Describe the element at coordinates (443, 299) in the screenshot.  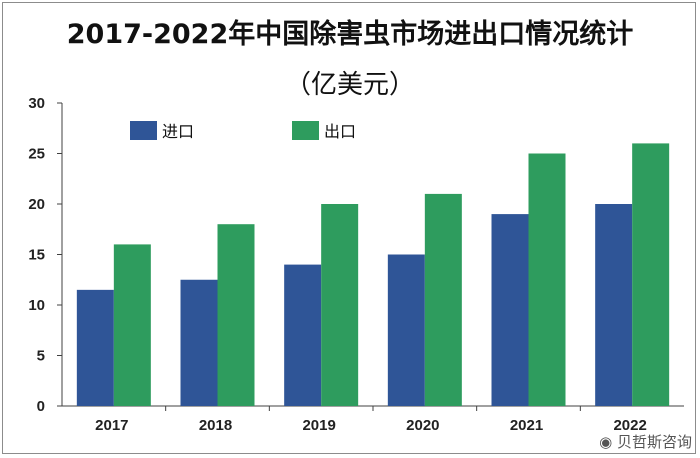
I see `bar-export-2020` at that location.